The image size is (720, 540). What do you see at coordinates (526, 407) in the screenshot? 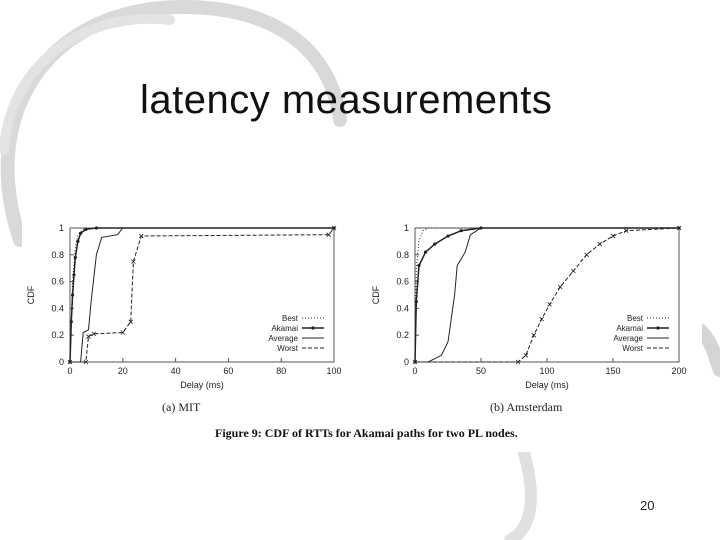
I see `subcaption-amsterdam: (b) Amsterdam` at bounding box center [526, 407].